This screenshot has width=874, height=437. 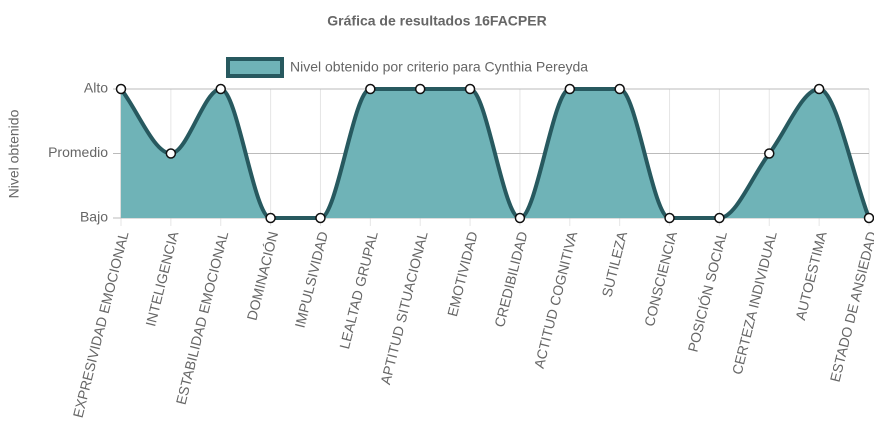 I want to click on y-axis-label: Nivel obtenido, so click(x=14, y=153).